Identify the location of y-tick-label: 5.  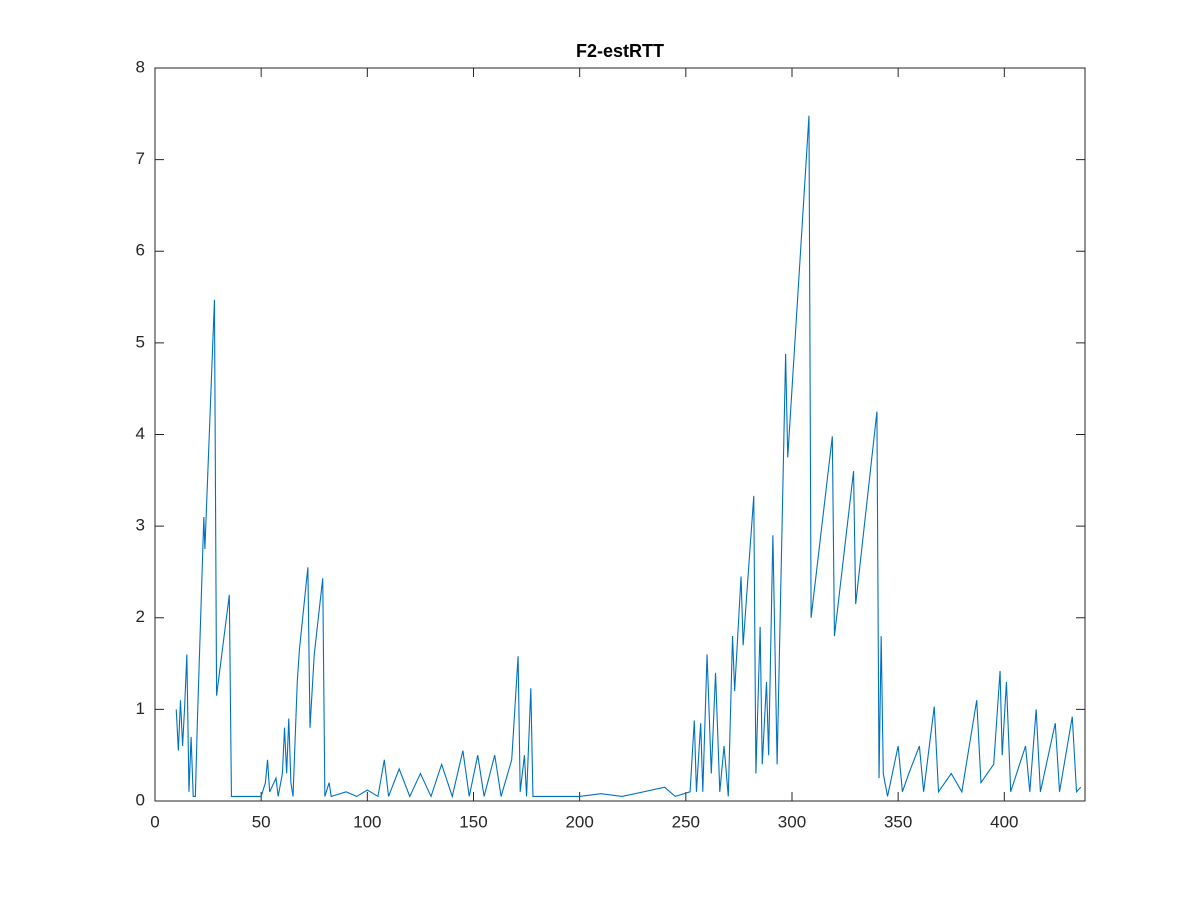
(140, 341).